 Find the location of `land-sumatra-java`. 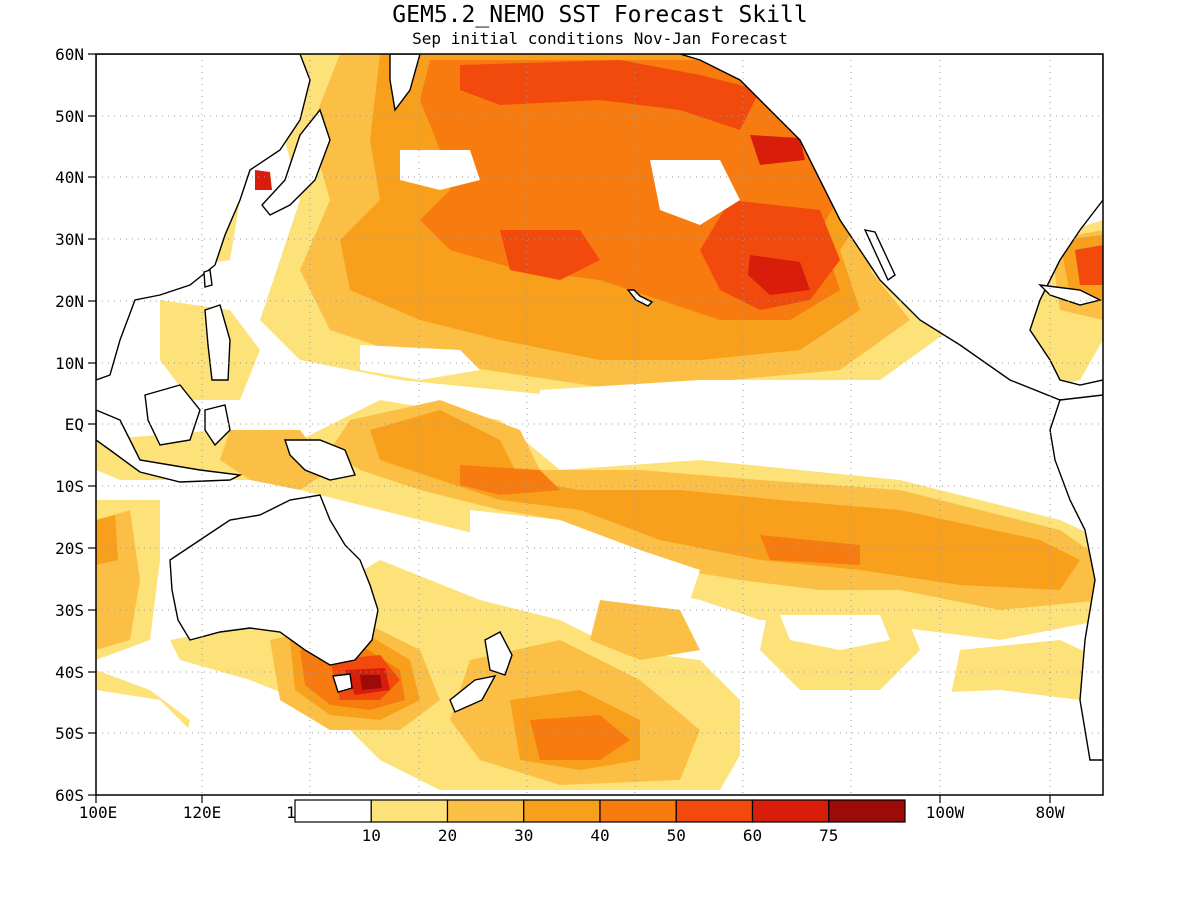

land-sumatra-java is located at coordinates (169, 446).